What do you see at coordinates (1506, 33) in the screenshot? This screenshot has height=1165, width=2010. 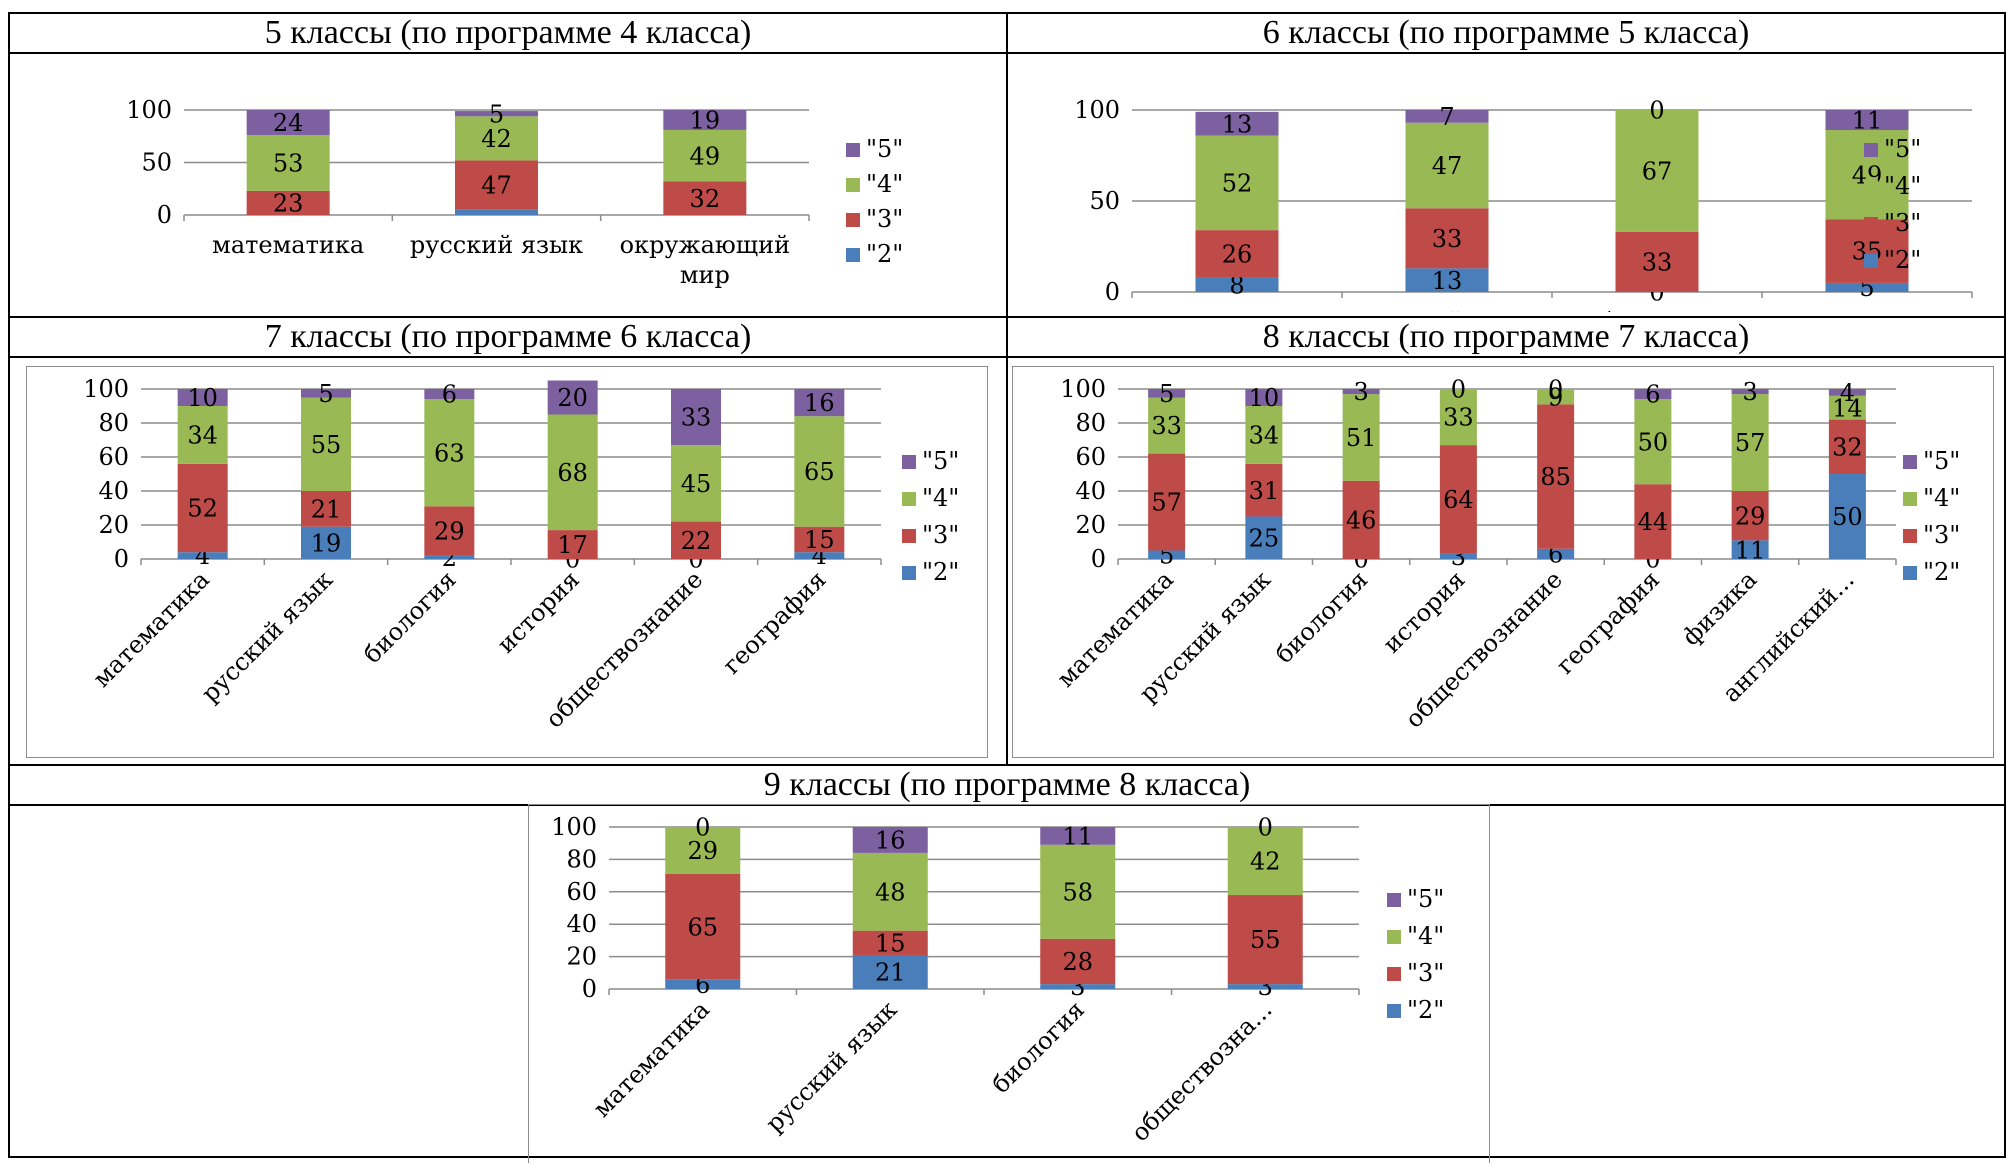 I see `section-title-6: 6 классы (по программе 5 класса)` at bounding box center [1506, 33].